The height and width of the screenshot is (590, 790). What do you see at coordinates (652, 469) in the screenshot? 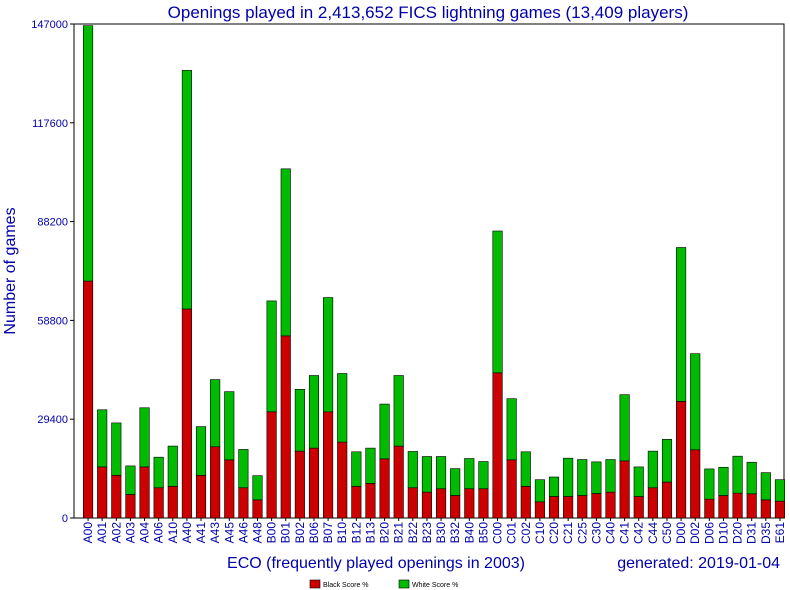
I see `bar-white-score-c44` at bounding box center [652, 469].